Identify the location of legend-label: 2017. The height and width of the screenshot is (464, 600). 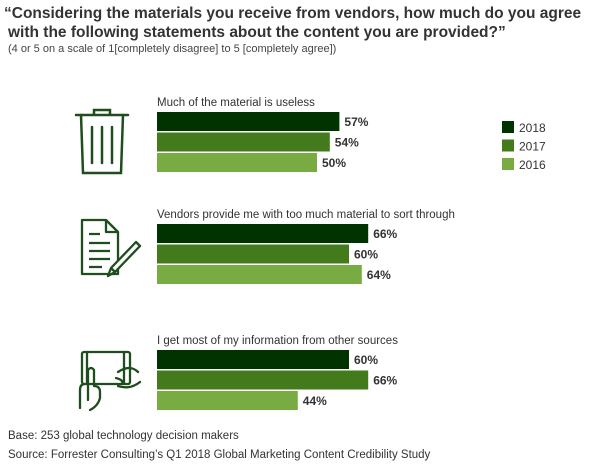
(532, 147).